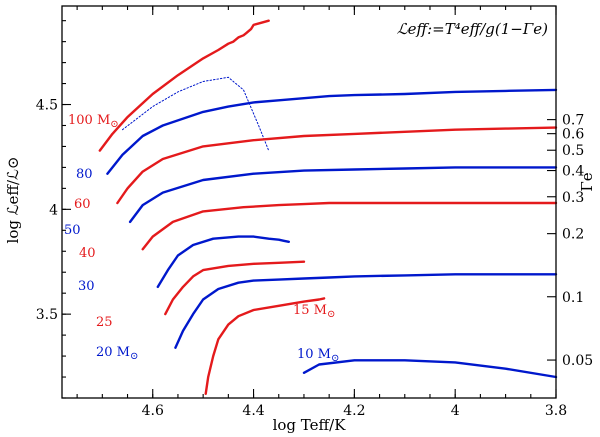  I want to click on y2-tick-label: 0.1, so click(573, 298).